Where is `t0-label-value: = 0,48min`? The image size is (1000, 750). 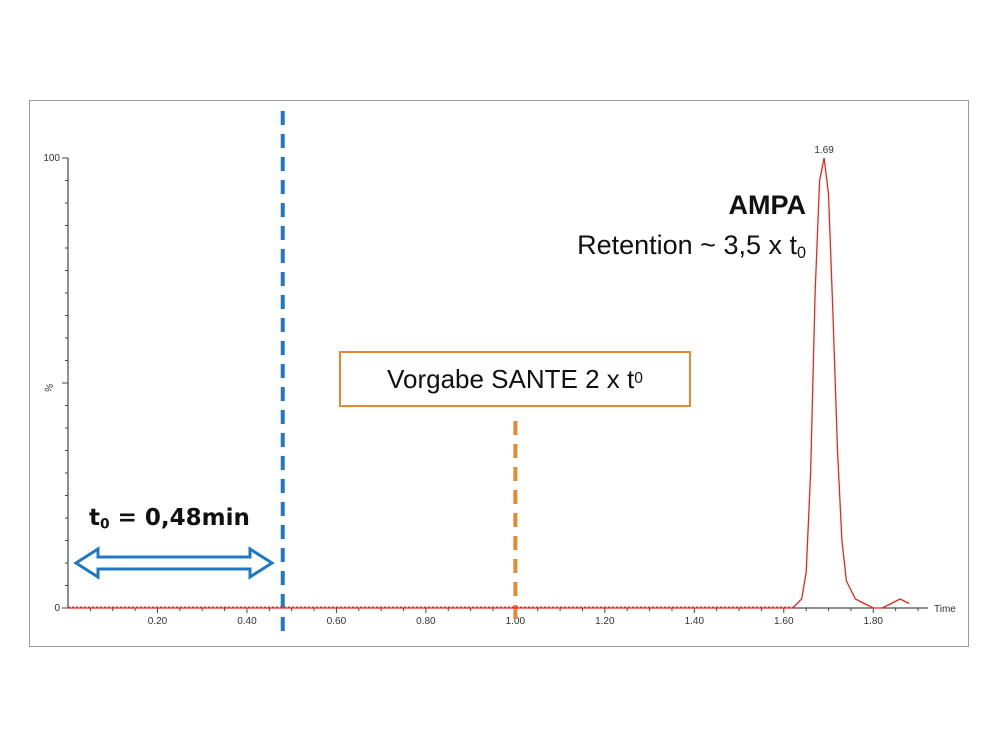 t0-label-value: = 0,48min is located at coordinates (179, 518).